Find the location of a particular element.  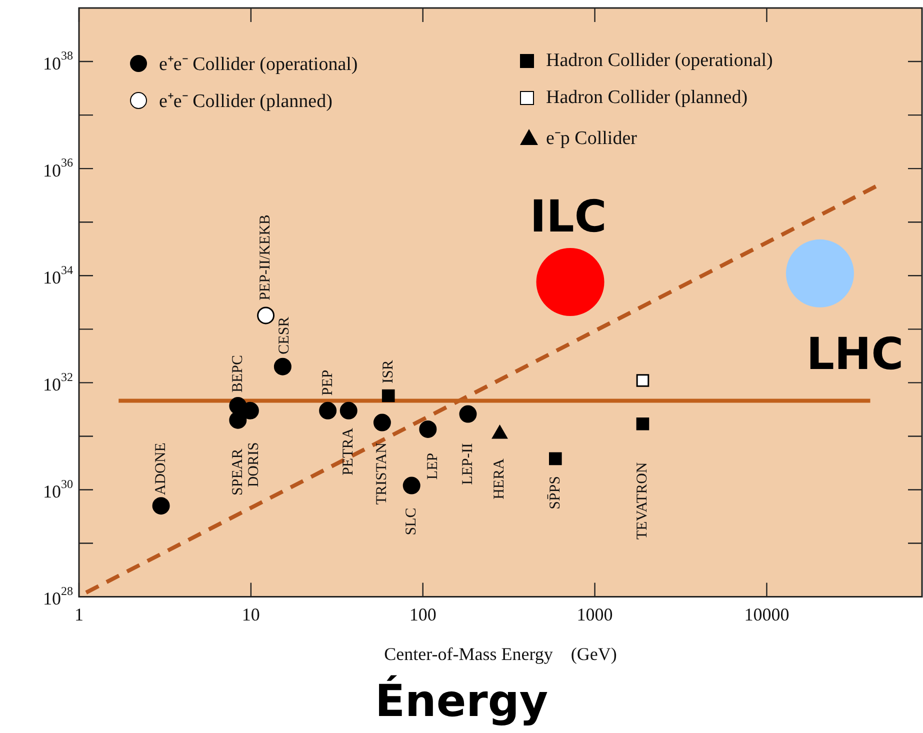

annotation: ADONE is located at coordinates (160, 469).